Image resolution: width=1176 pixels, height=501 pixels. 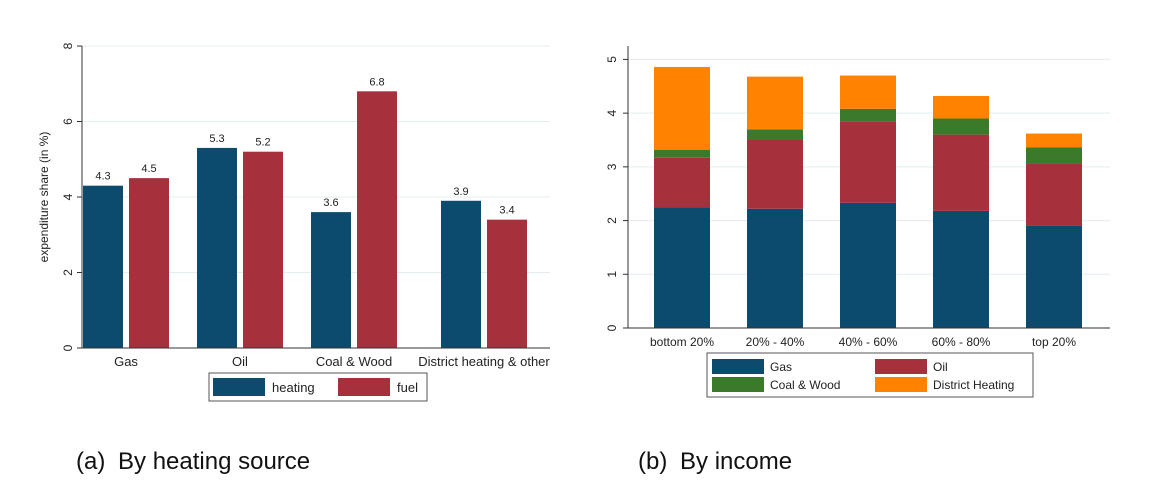 What do you see at coordinates (781, 367) in the screenshot?
I see `legend-label-gas: Gas` at bounding box center [781, 367].